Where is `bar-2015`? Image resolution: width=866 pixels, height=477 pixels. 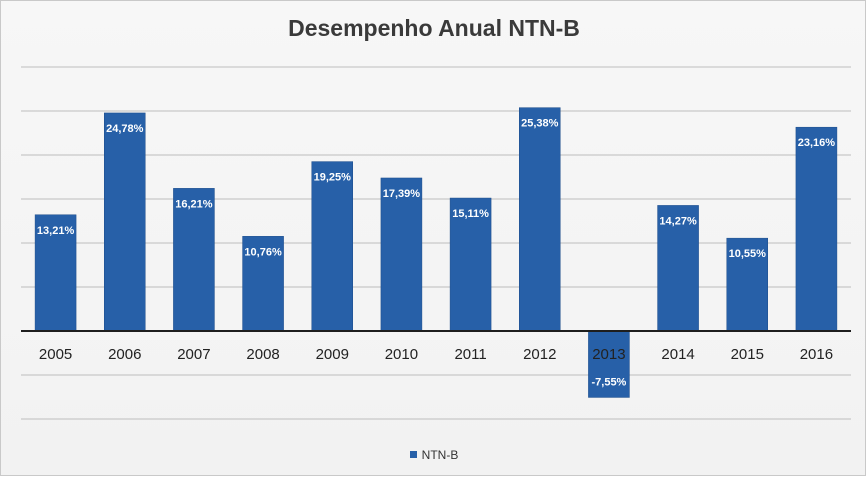 bar-2015 is located at coordinates (747, 284).